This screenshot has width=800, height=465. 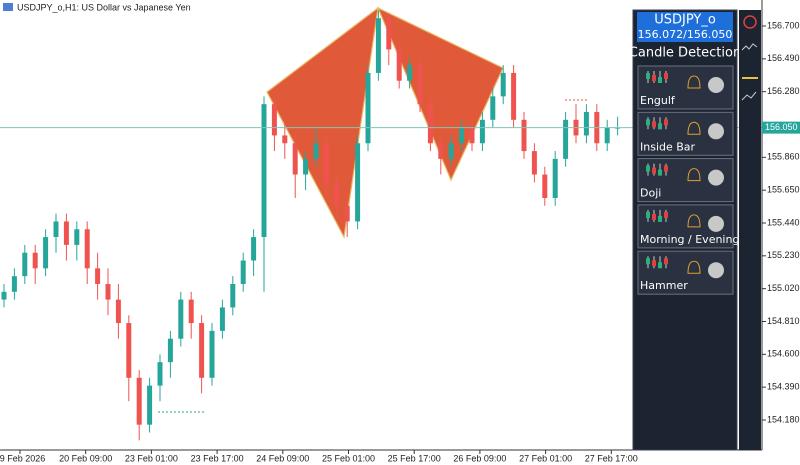 What do you see at coordinates (104, 7) in the screenshot?
I see `chart-header: USDJPY_o,H1: US Dollar vs Japanese Yen` at bounding box center [104, 7].